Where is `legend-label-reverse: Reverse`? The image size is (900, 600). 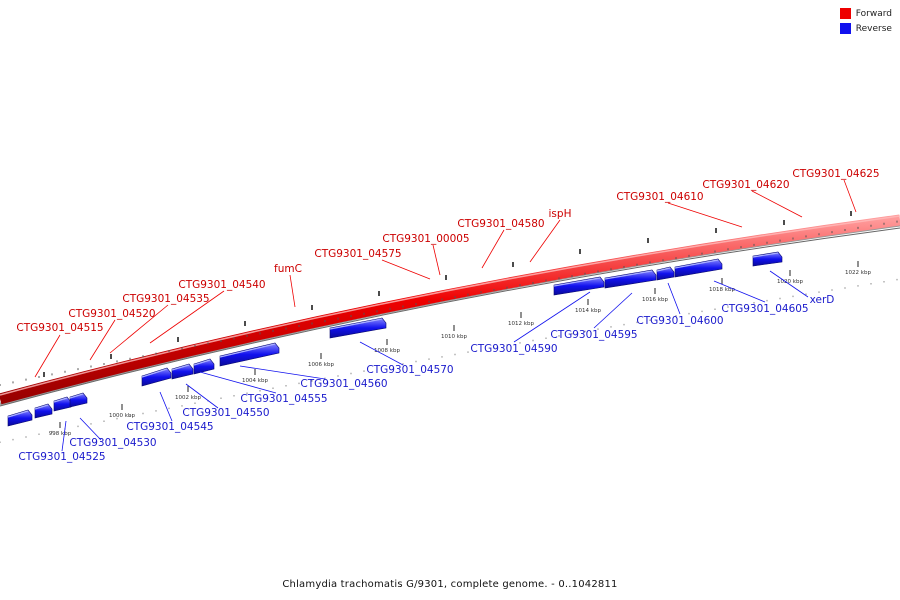 legend-label-reverse: Reverse is located at coordinates (873, 28).